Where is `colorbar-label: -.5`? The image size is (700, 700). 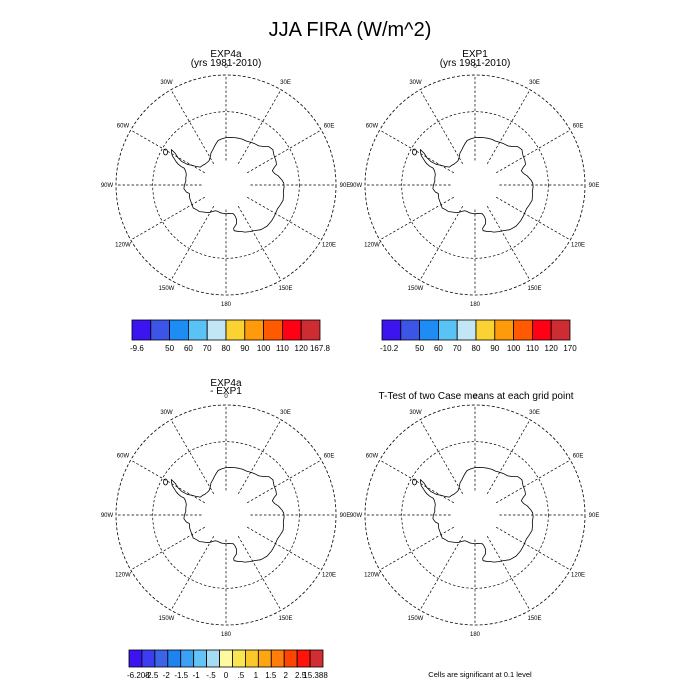 colorbar-label: -.5 is located at coordinates (211, 675).